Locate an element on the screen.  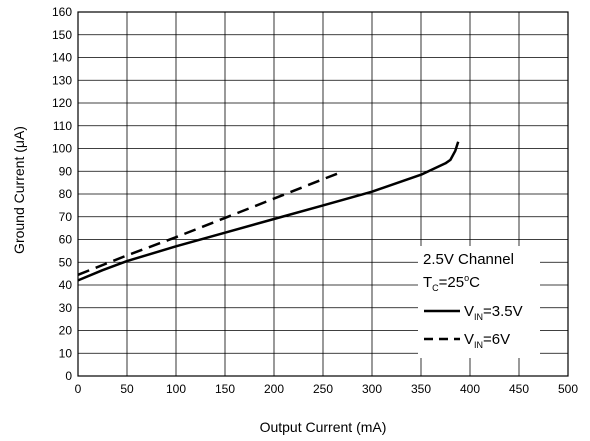
y-tick-label: 160 is located at coordinates (62, 12).